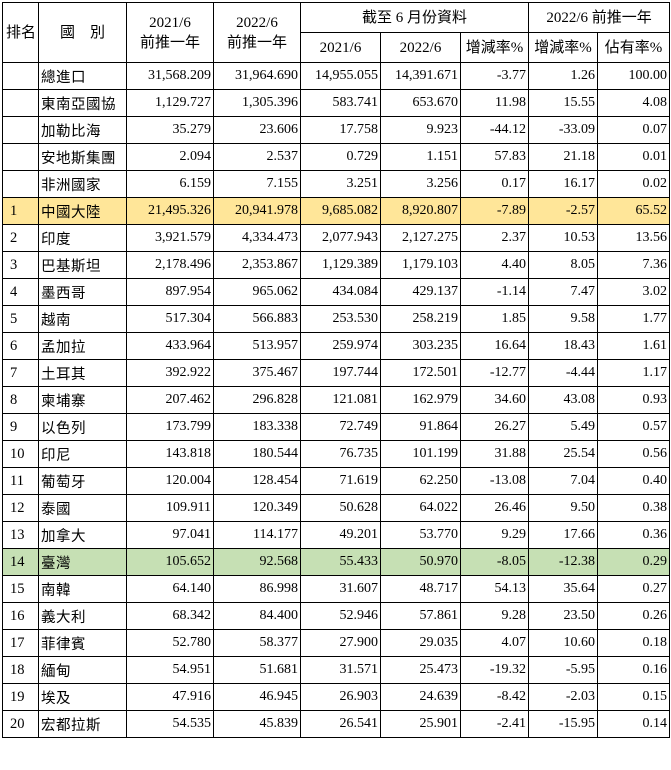 This screenshot has height=770, width=671. I want to click on cell-rank: 19, so click(20, 697).